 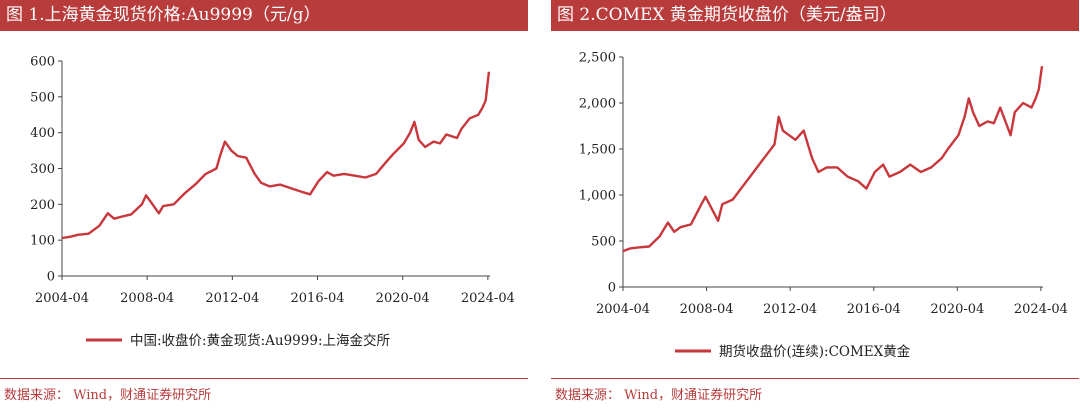 I want to click on y-tick-label: 100, so click(x=42, y=241).